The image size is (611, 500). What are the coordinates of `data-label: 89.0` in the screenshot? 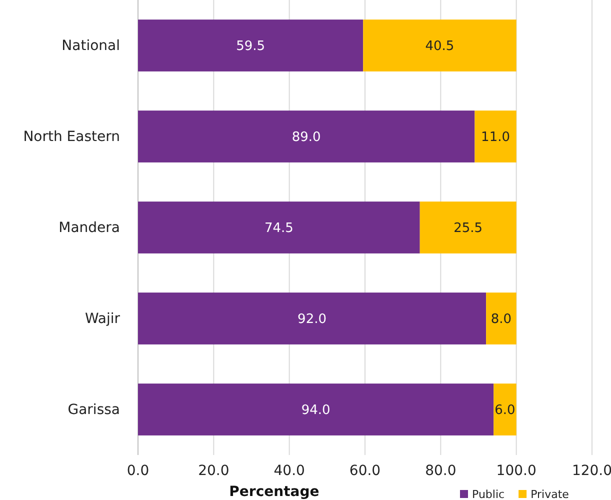 It's located at (306, 138).